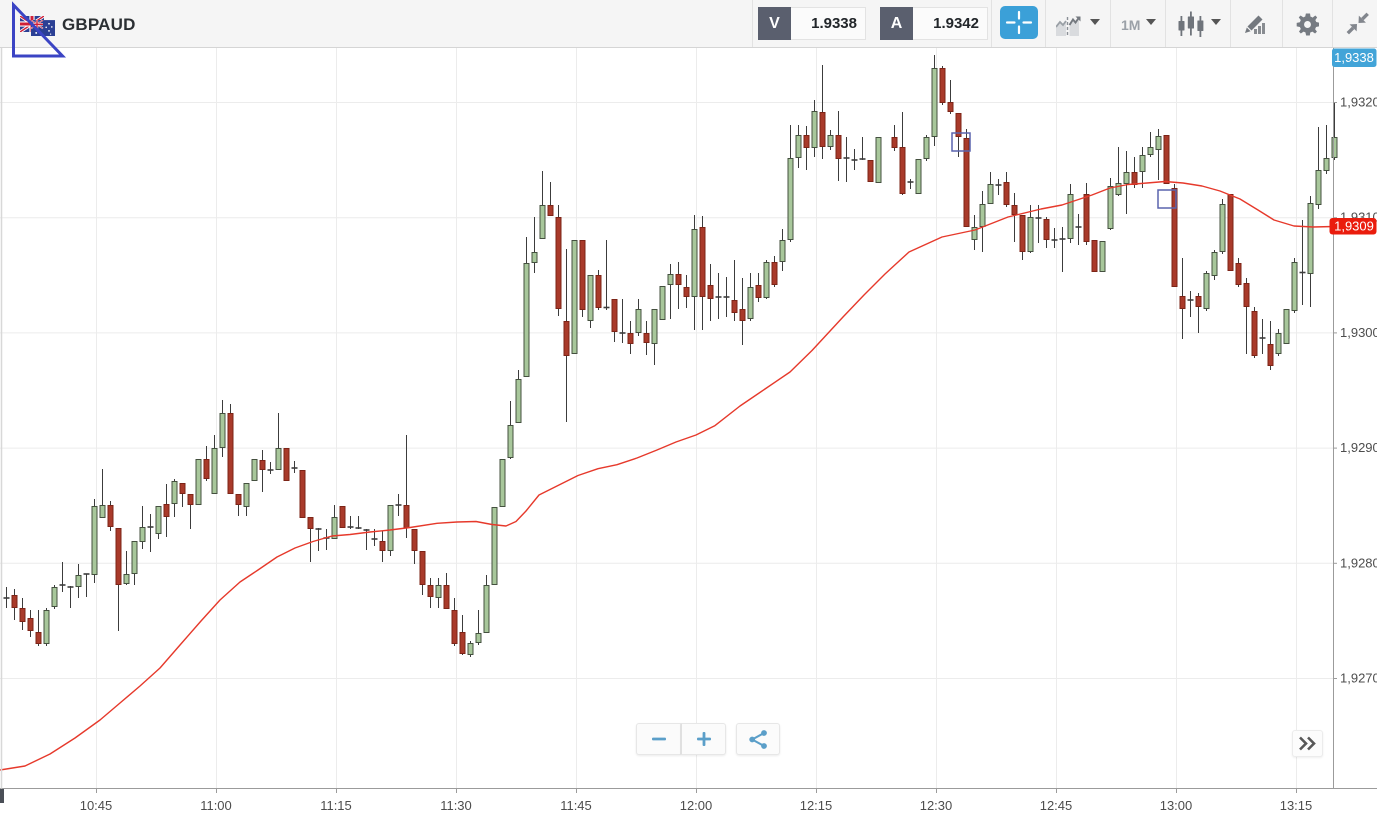 This screenshot has width=1377, height=817. Describe the element at coordinates (1358, 562) in the screenshot. I see `svg-text: 1,9280` at that location.